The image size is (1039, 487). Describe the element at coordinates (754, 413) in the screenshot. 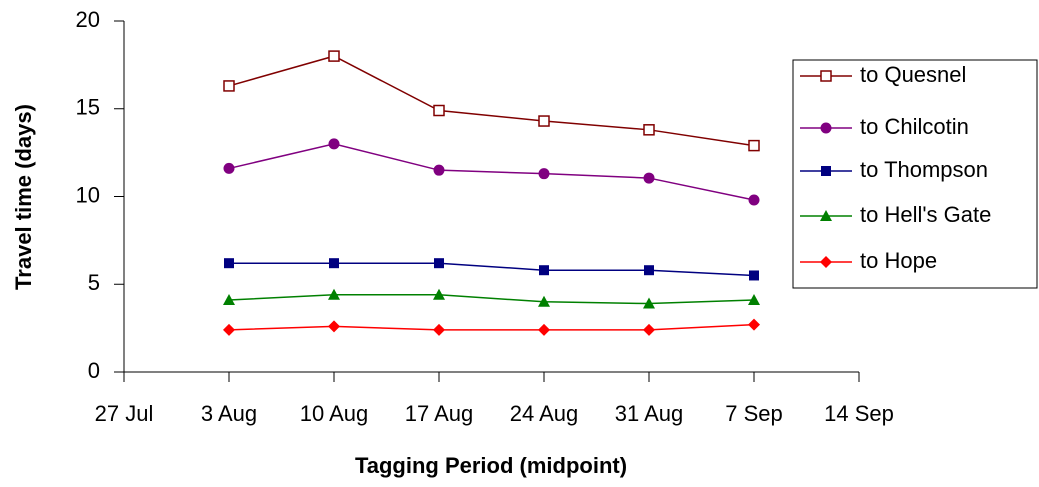

I see `x-tick-label: 7 Sep` at that location.